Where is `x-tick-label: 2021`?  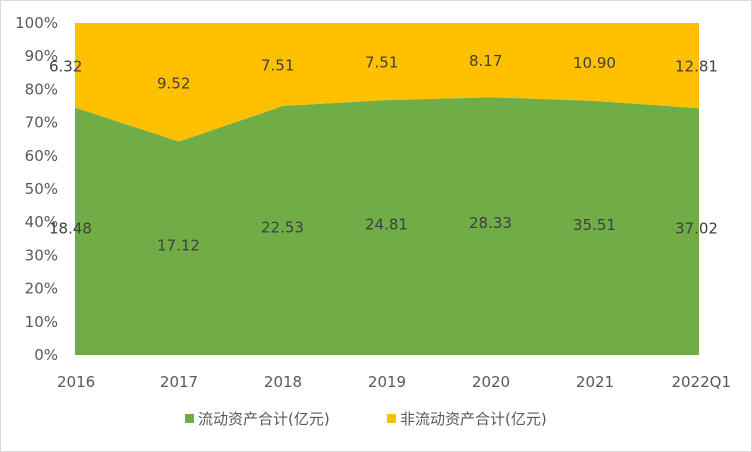 x-tick-label: 2021 is located at coordinates (595, 382).